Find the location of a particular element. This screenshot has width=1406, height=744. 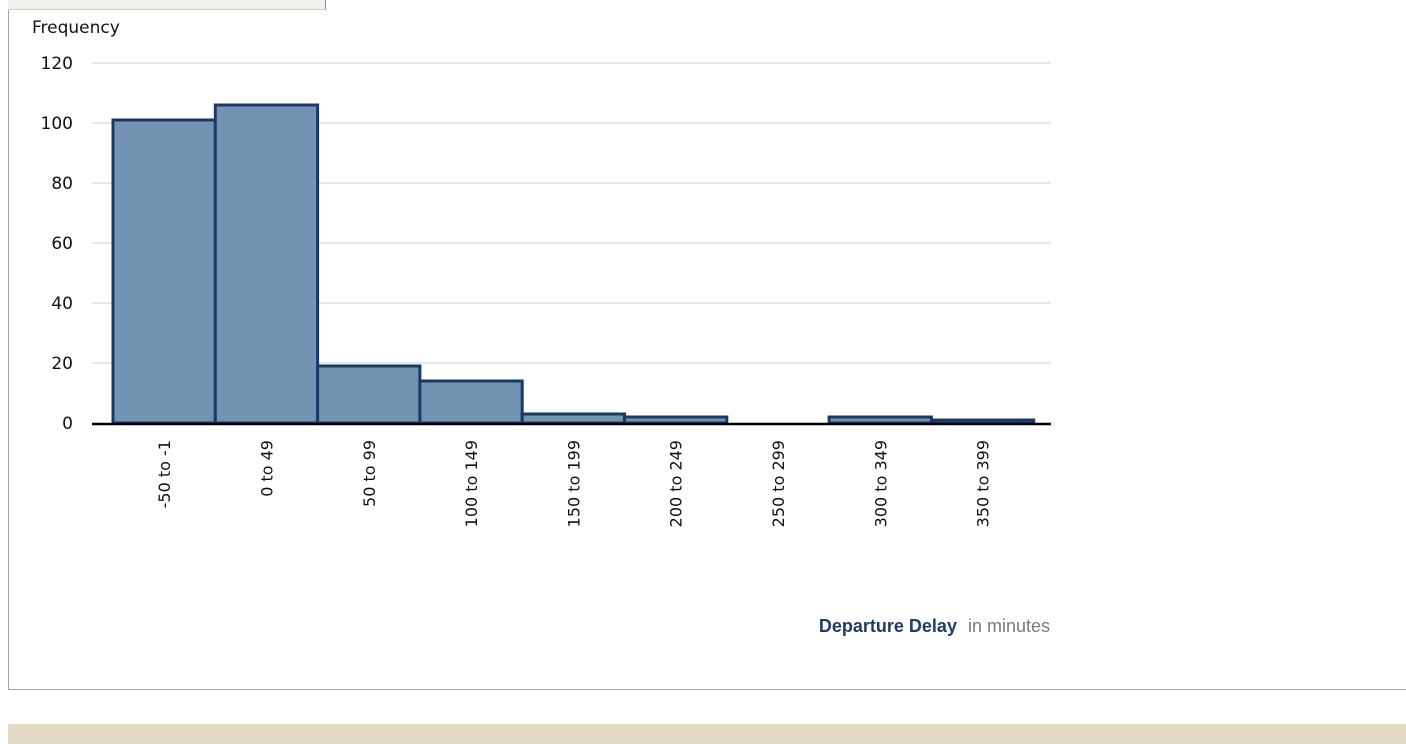

x-tick-label: 300 to 349 is located at coordinates (880, 483).